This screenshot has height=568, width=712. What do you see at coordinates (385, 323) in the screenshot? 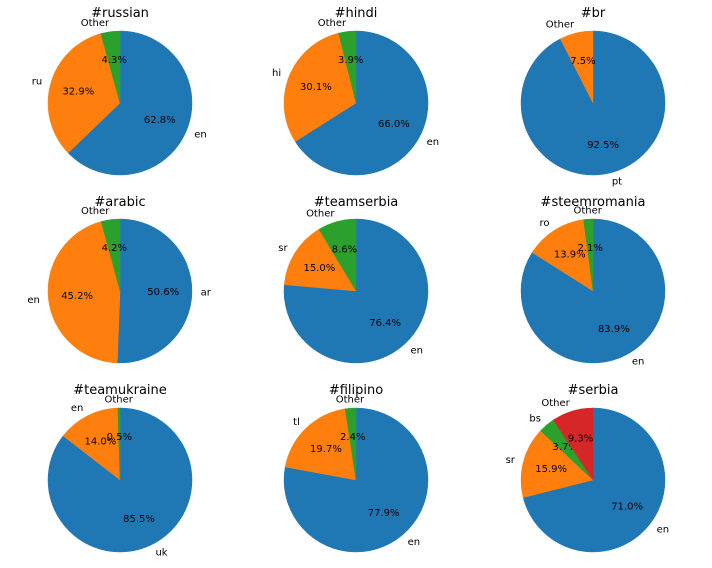
I see `slice-percent: 76.4%` at bounding box center [385, 323].